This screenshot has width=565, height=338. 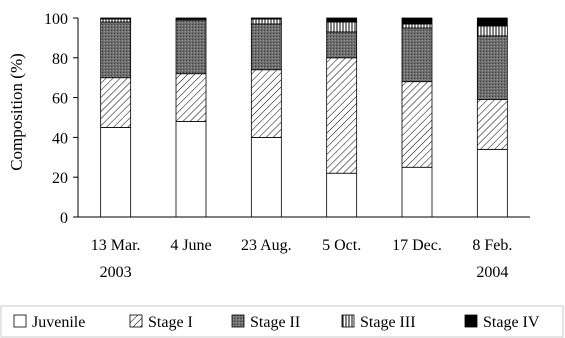 I want to click on legend-frame, so click(x=282, y=321).